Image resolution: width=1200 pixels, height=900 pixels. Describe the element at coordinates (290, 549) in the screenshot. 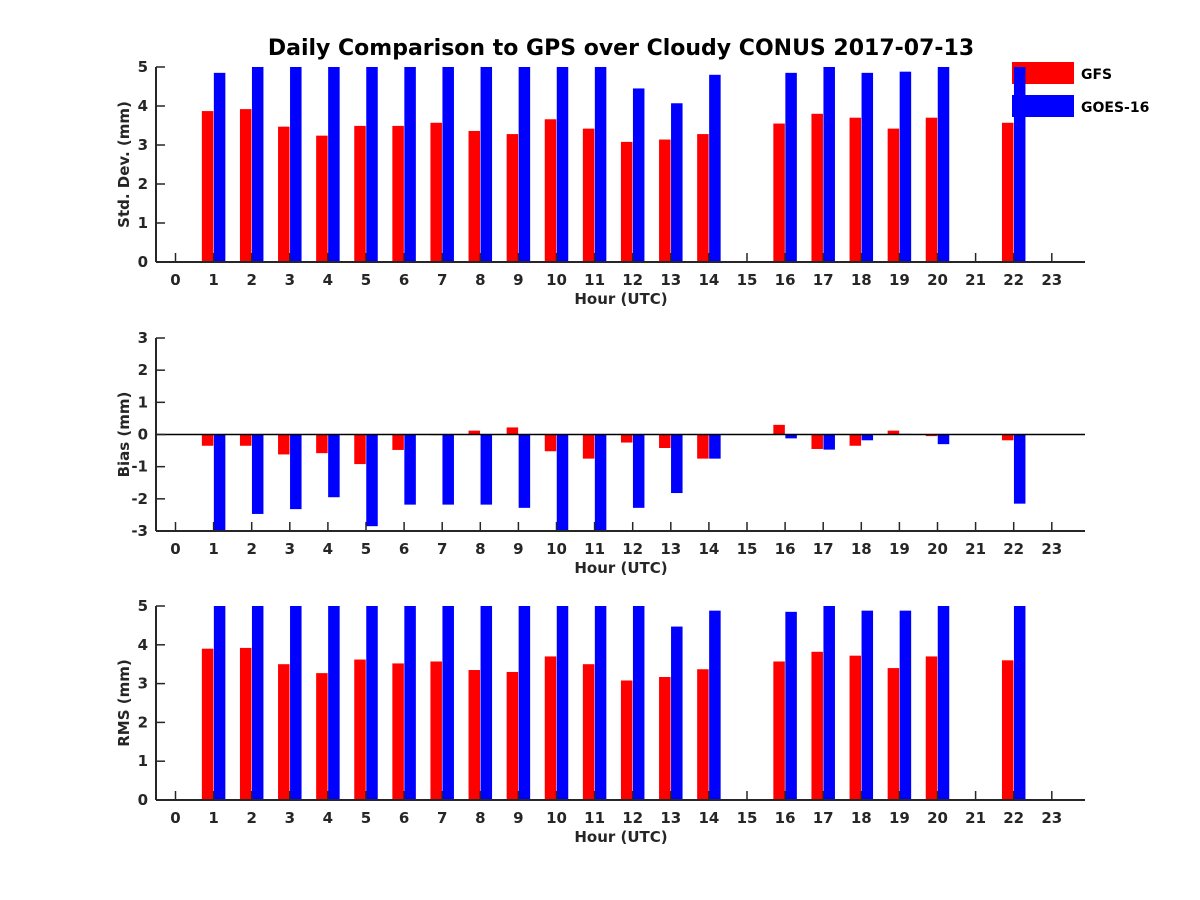

I see `bias-xtick-label: 3` at that location.